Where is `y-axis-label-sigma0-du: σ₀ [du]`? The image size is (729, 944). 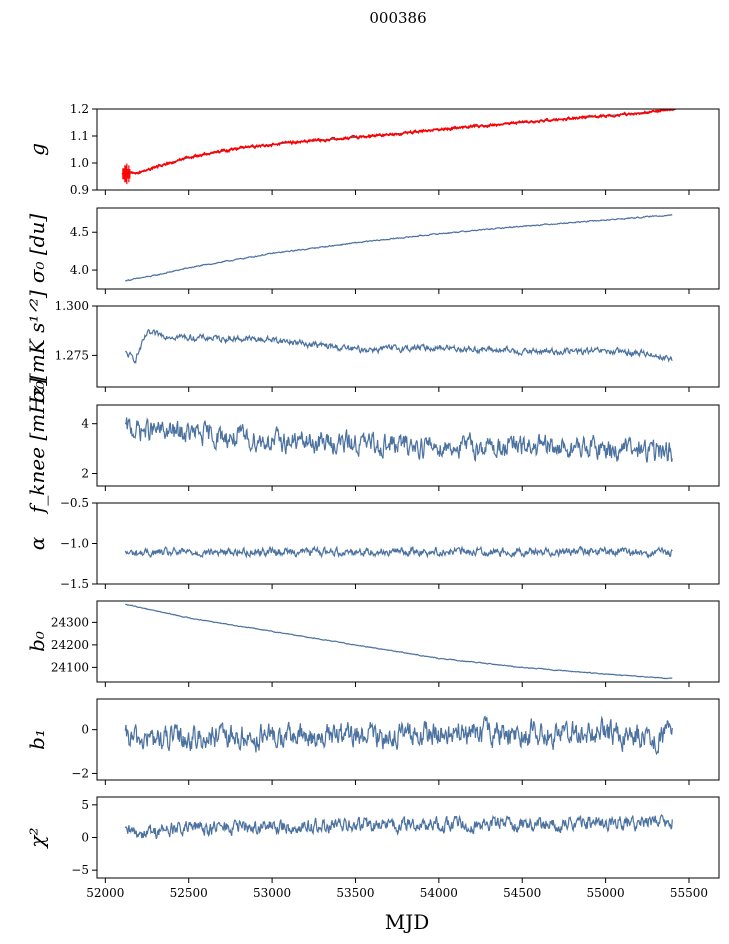
y-axis-label-sigma0-du: σ₀ [du] is located at coordinates (37, 249).